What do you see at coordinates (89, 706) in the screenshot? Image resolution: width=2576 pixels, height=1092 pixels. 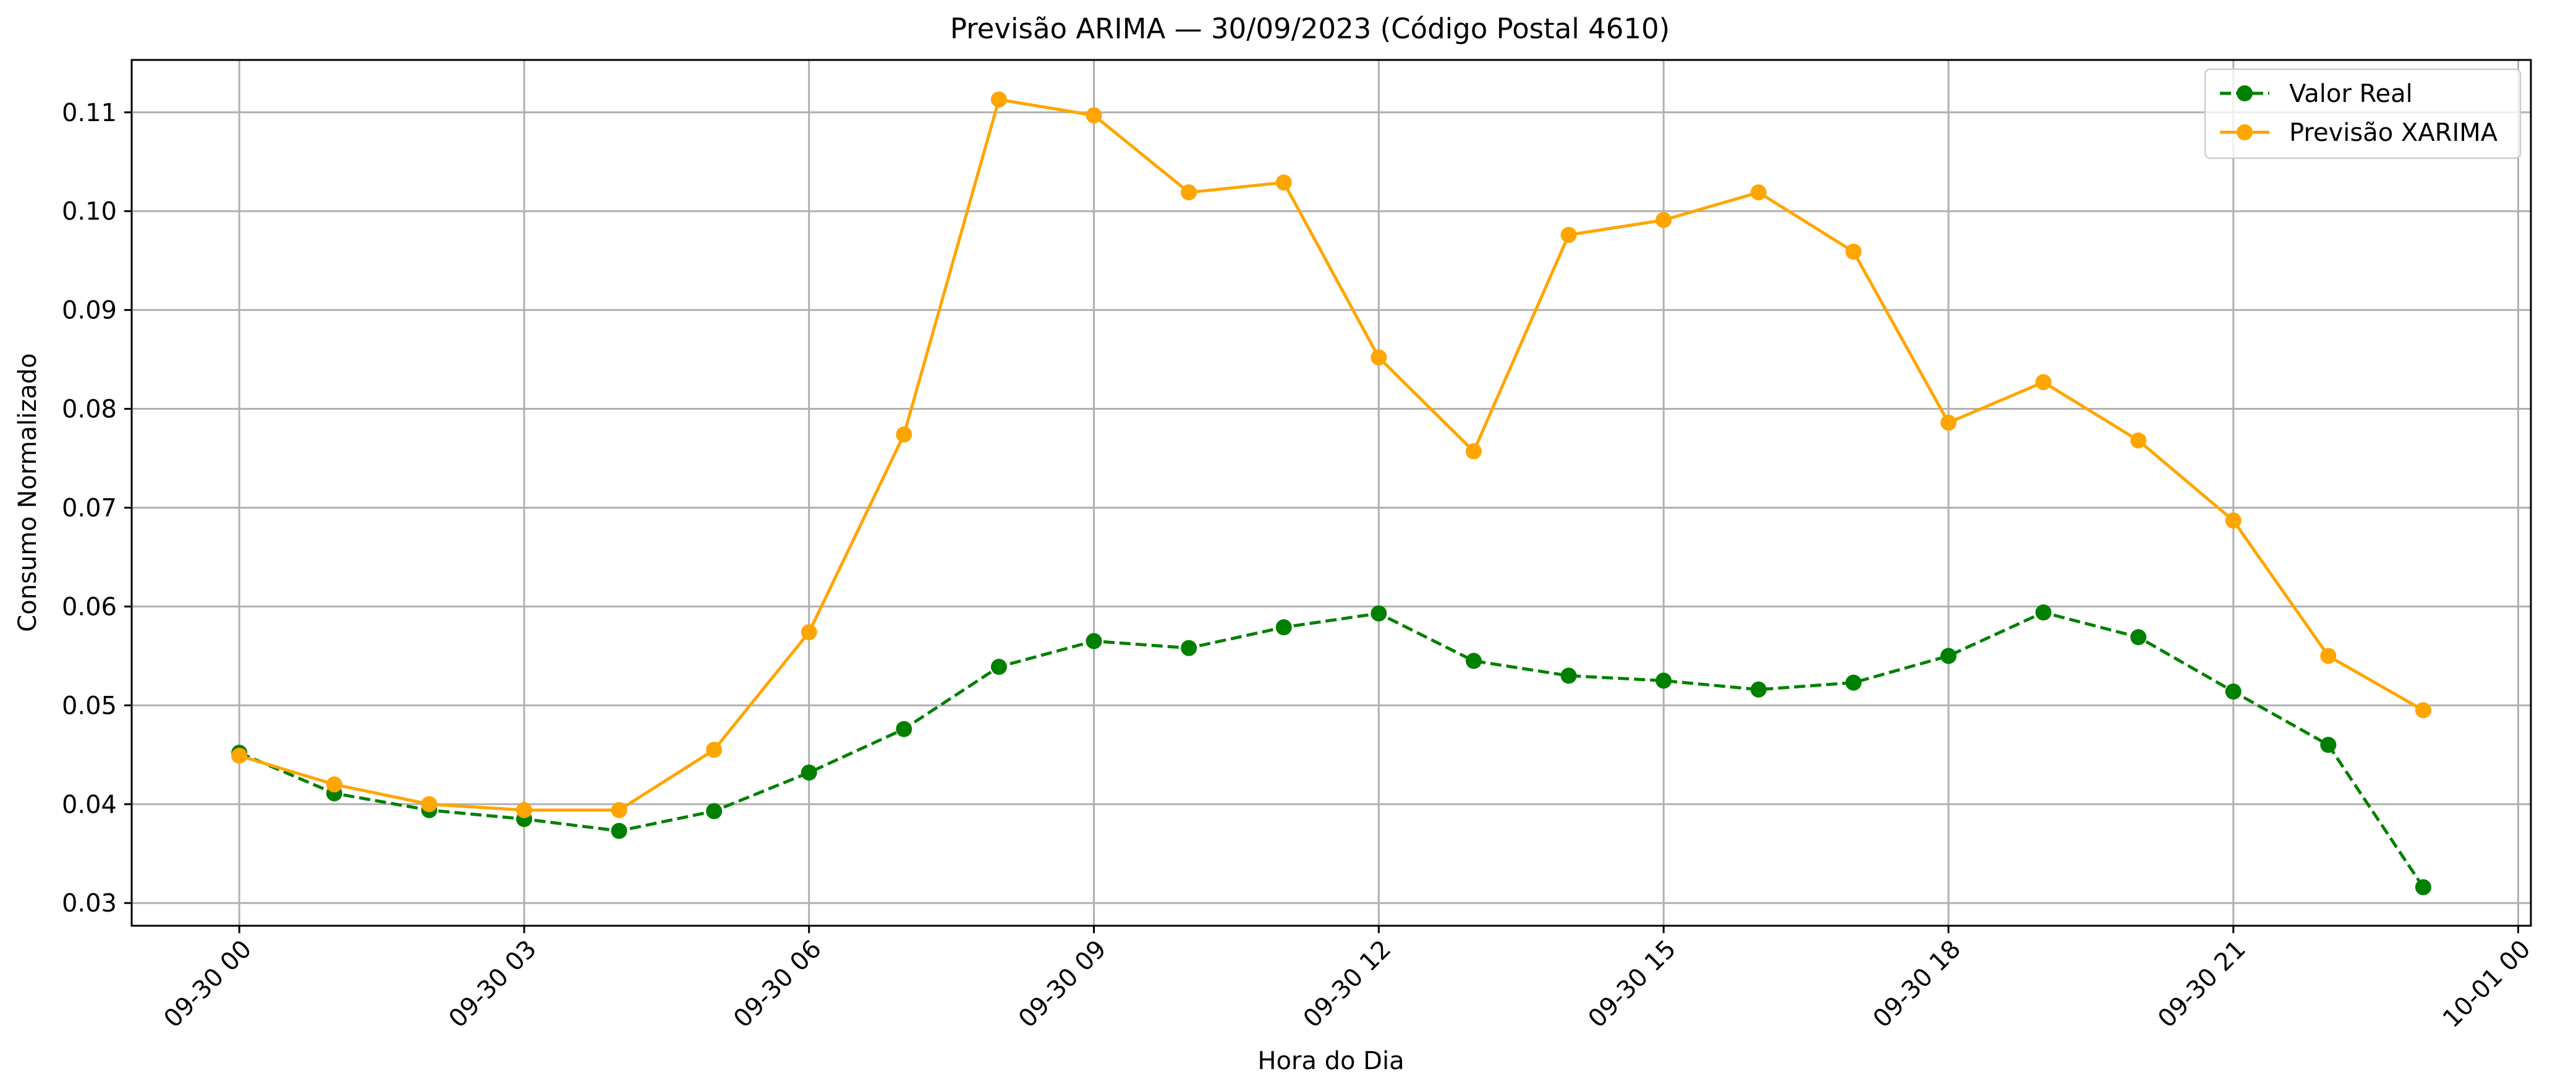 I see `y-tick-label: 0.05` at bounding box center [89, 706].